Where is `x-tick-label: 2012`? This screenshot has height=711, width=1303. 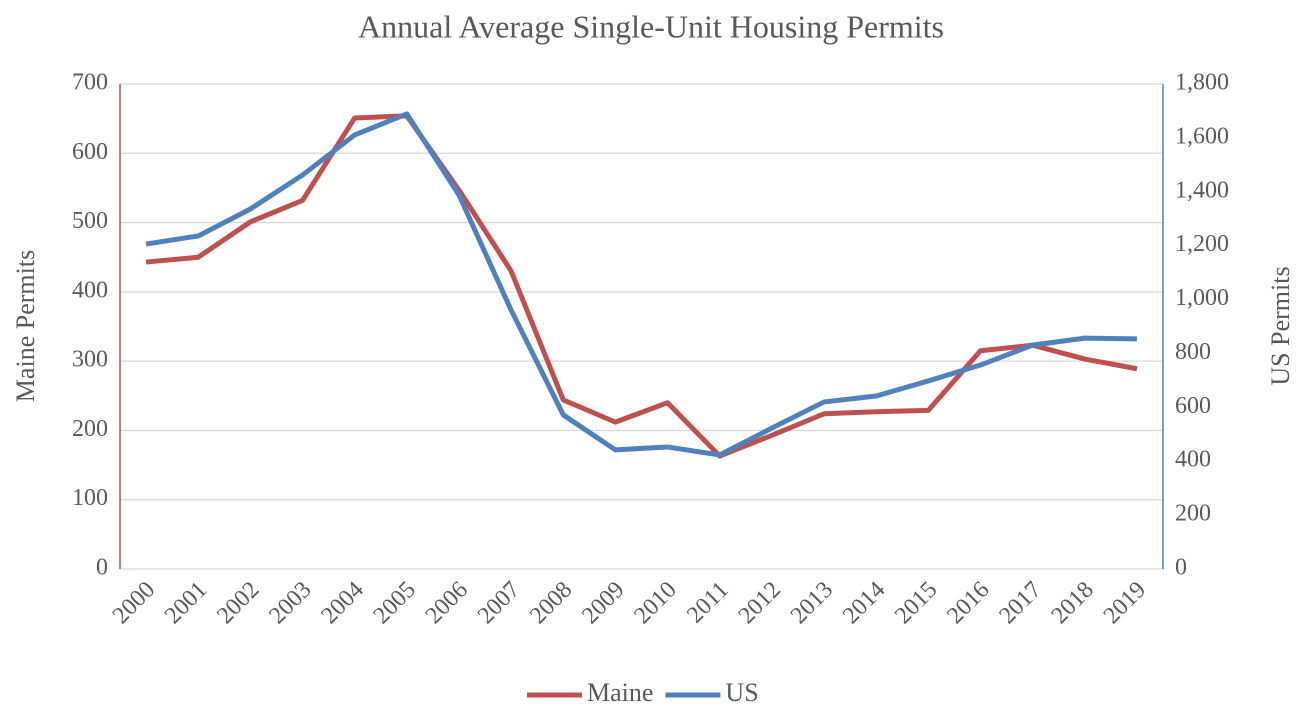 x-tick-label: 2012 is located at coordinates (760, 603).